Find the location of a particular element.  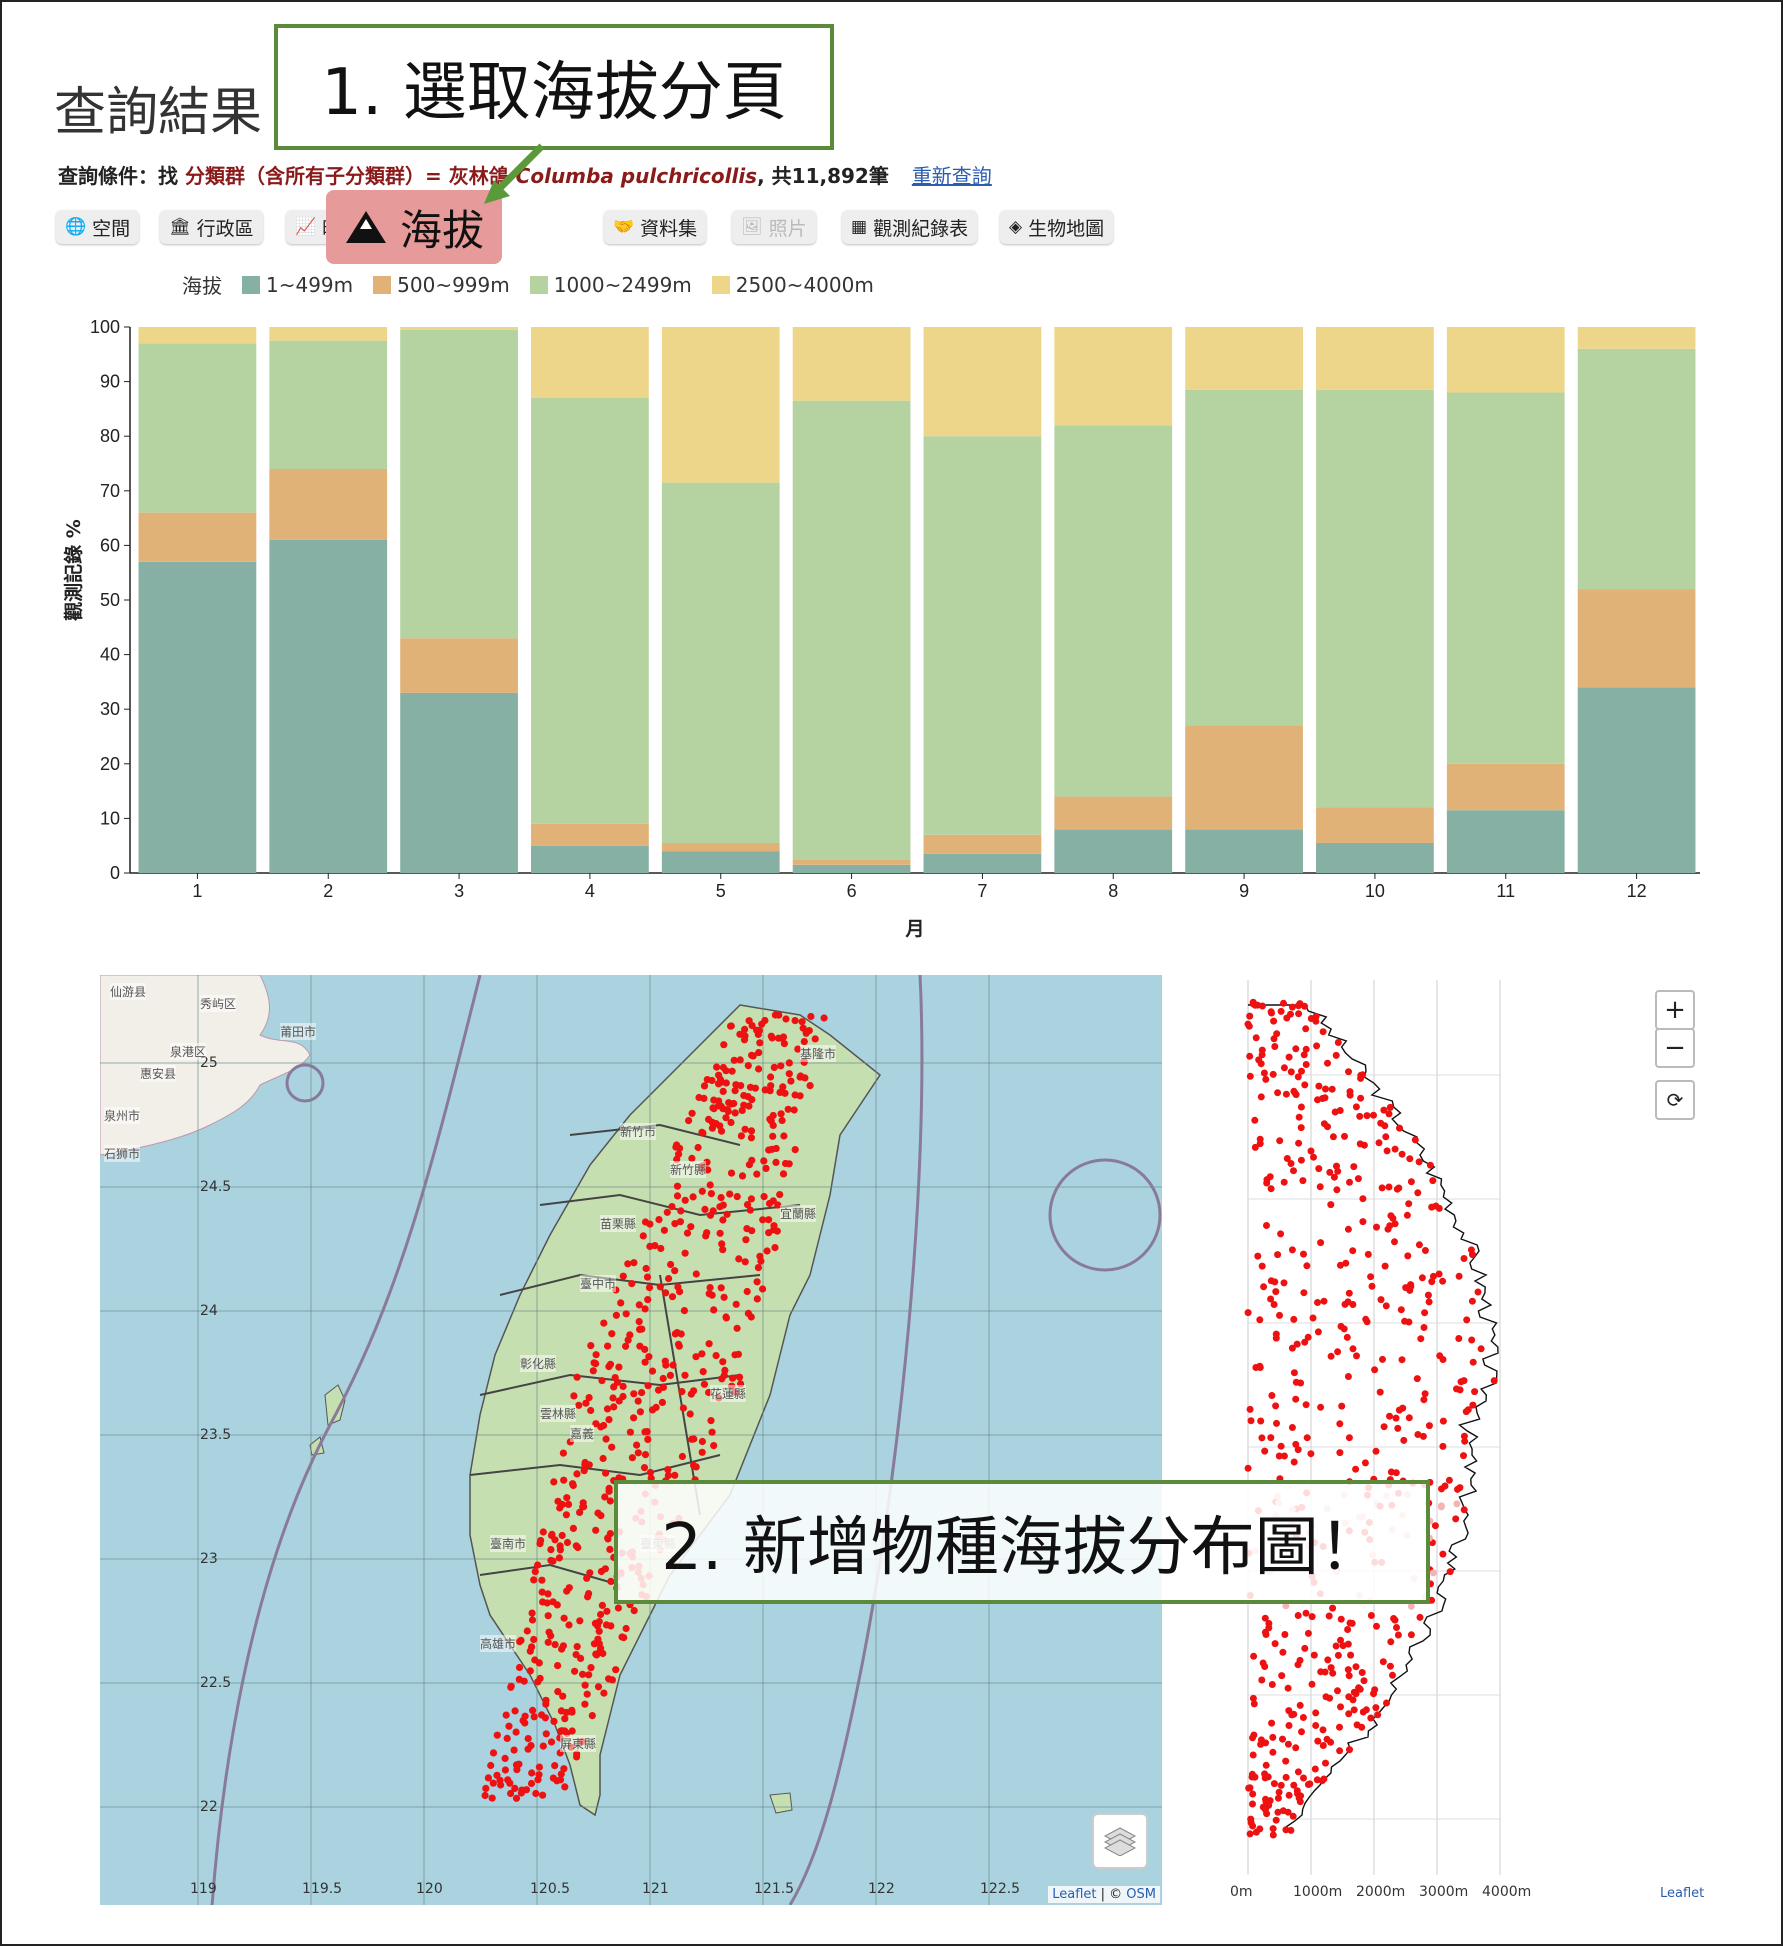

legend-item: 2500~4000m is located at coordinates (788, 285).